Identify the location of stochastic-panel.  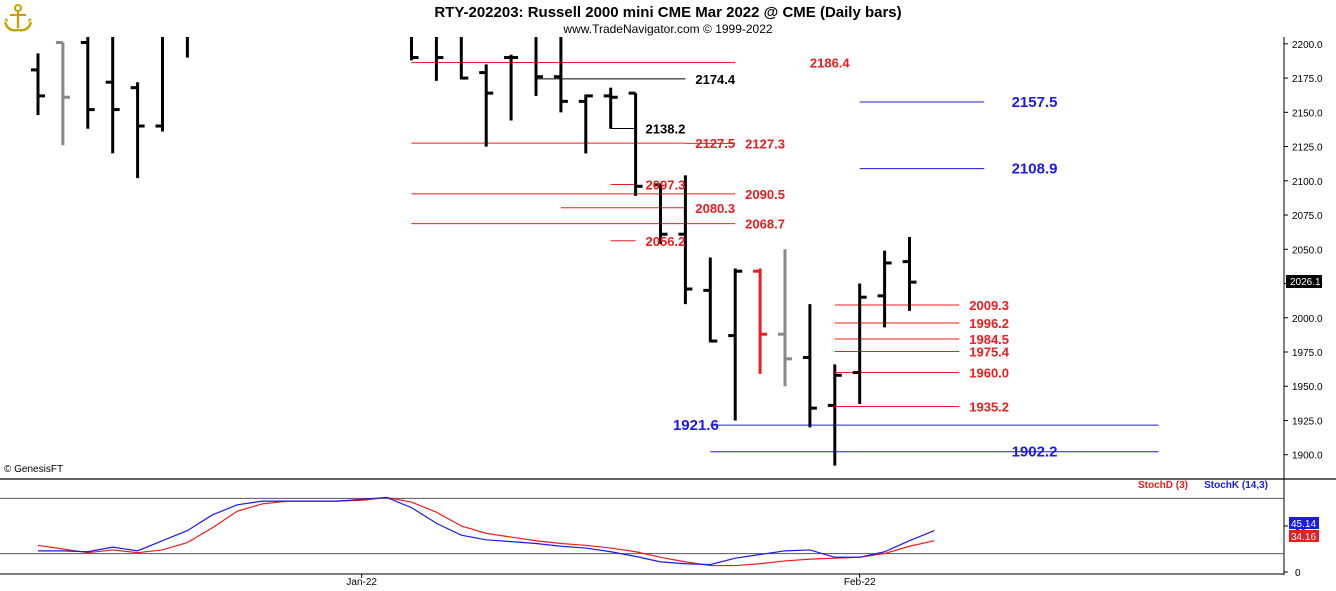
(642, 531).